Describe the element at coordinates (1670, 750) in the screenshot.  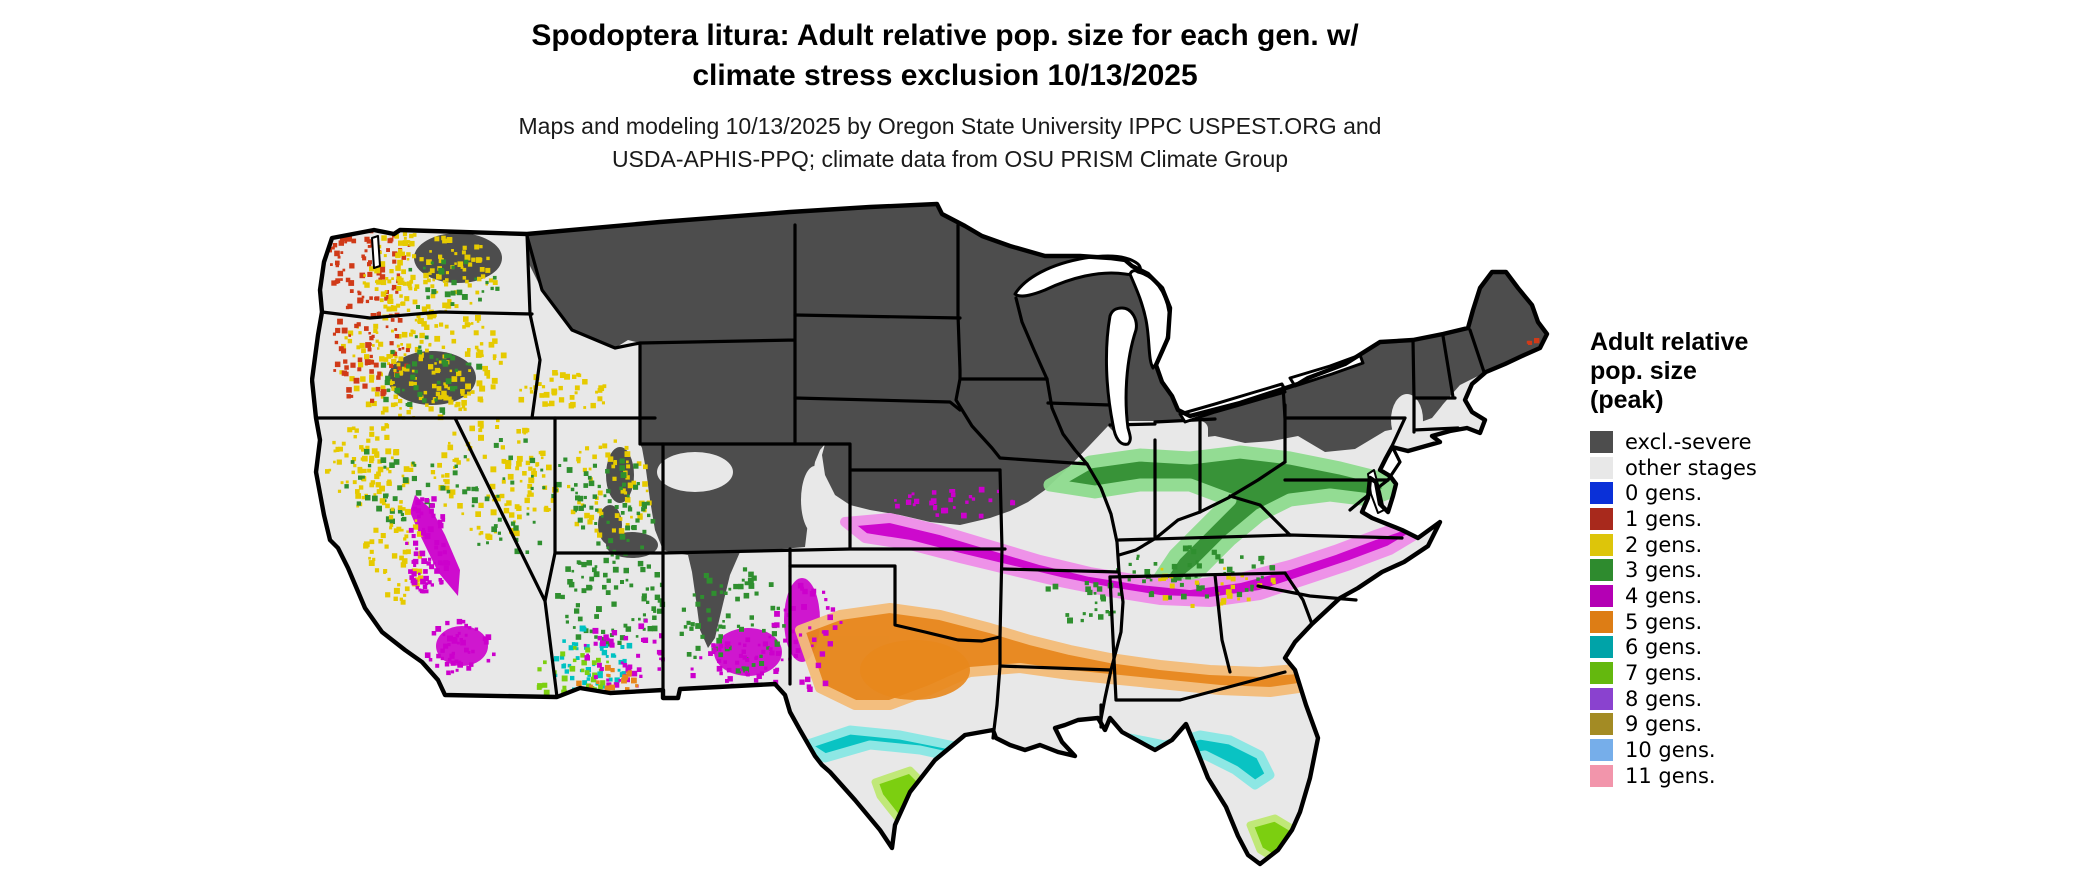
I see `legend-label-12: 10 gens.` at that location.